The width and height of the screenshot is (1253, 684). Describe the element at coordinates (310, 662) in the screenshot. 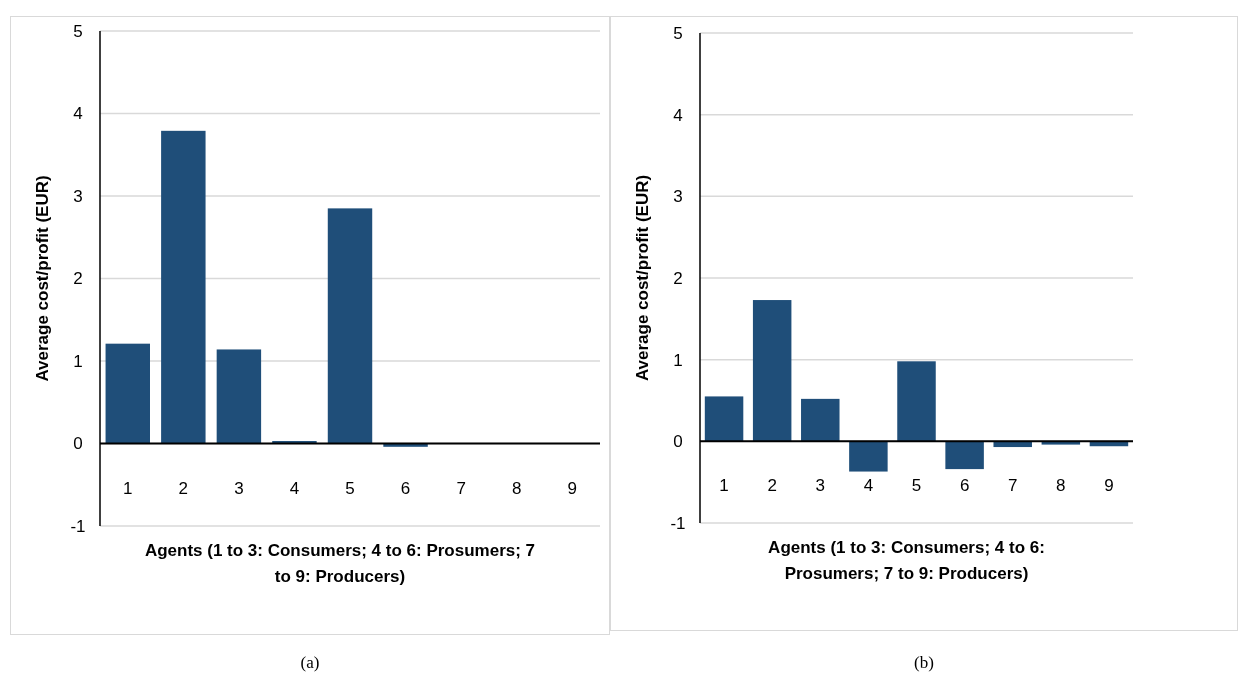

I see `text: (a)` at that location.